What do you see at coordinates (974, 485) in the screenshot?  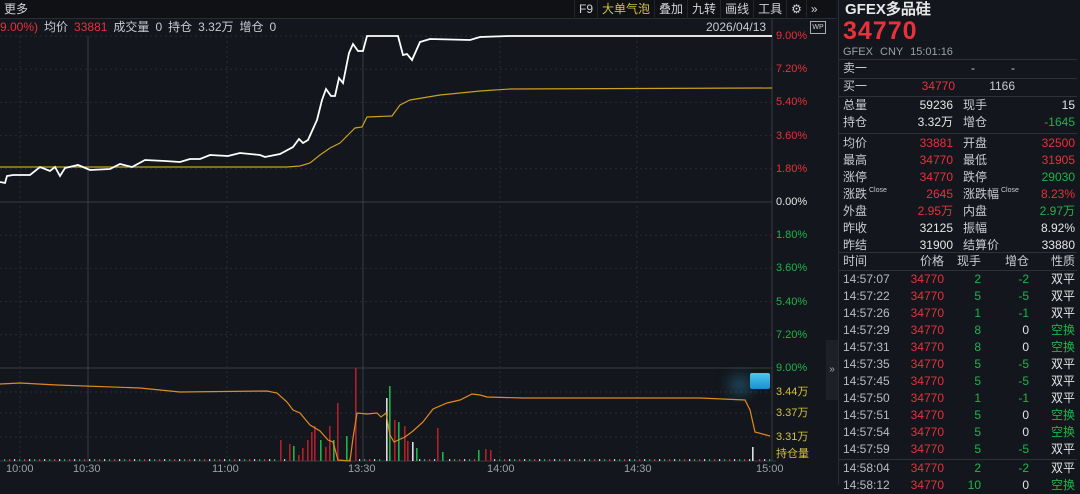 I see `tick-cell: 10` at bounding box center [974, 485].